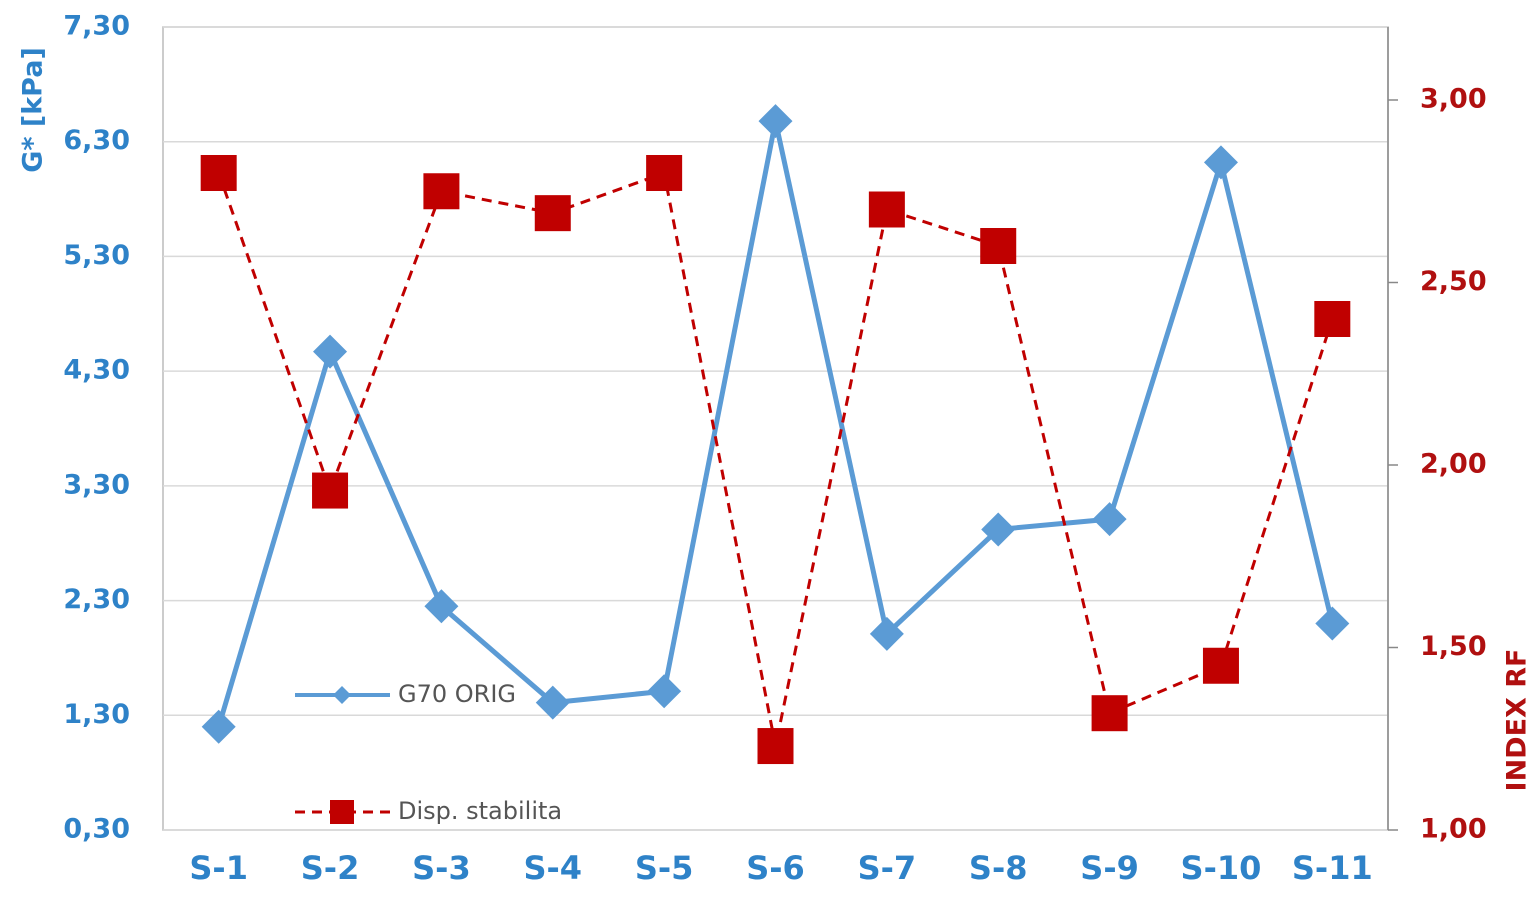 The height and width of the screenshot is (906, 1532). I want to click on y-tick-label: 7,30, so click(96, 26).